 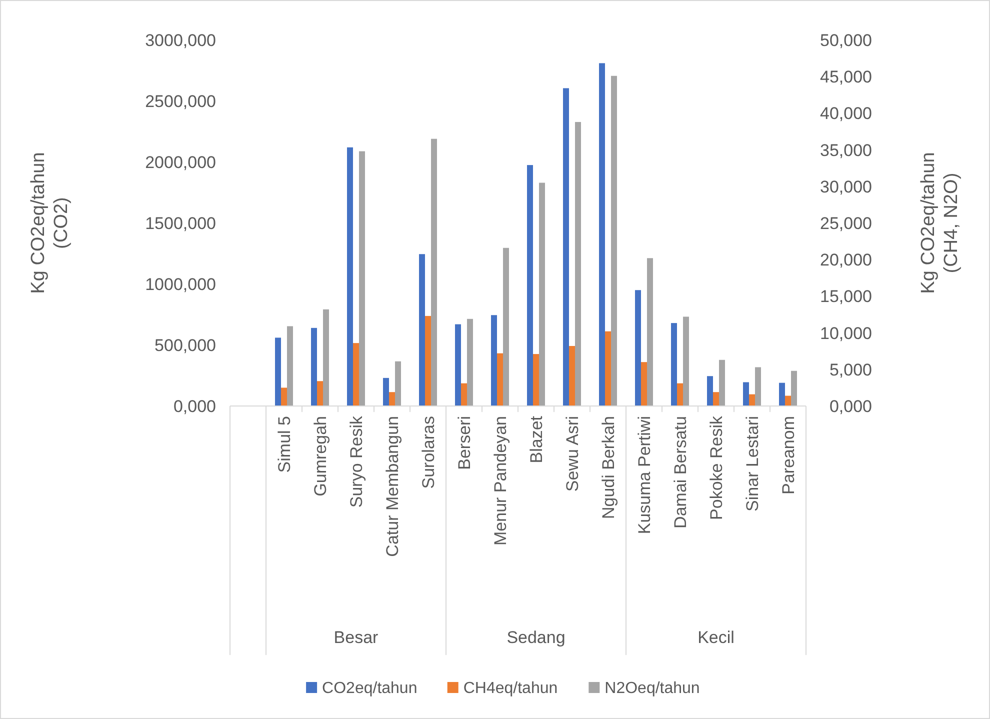 What do you see at coordinates (846, 186) in the screenshot?
I see `y2-tick-label: 30,000` at bounding box center [846, 186].